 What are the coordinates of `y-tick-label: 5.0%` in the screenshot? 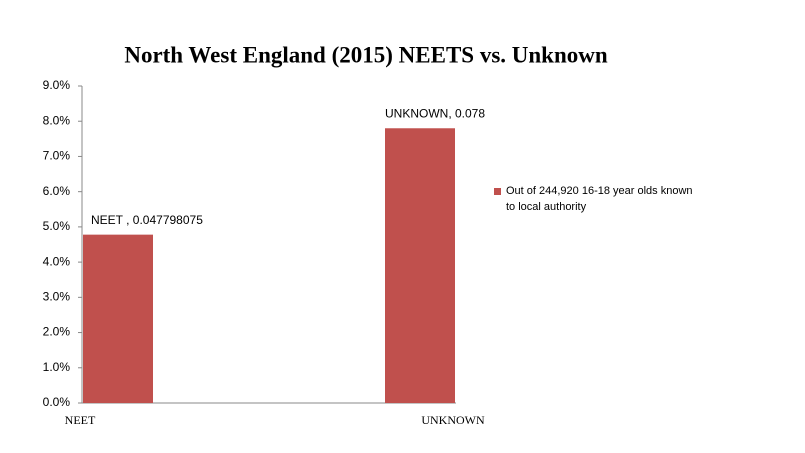 It's located at (57, 226).